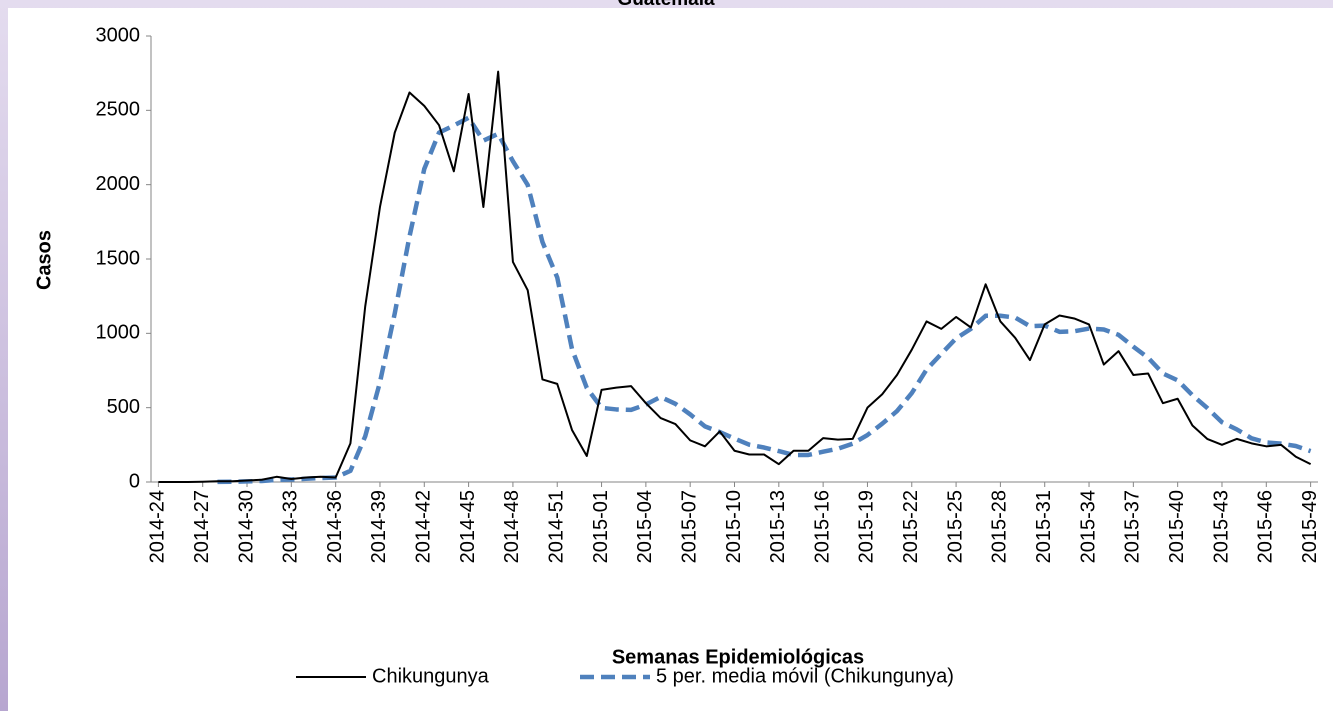 The height and width of the screenshot is (711, 1333). What do you see at coordinates (1000, 526) in the screenshot?
I see `x-tick-label: 2015-28` at bounding box center [1000, 526].